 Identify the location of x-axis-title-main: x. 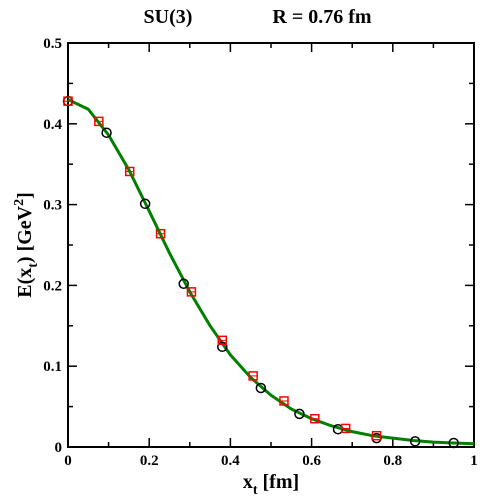
(248, 482).